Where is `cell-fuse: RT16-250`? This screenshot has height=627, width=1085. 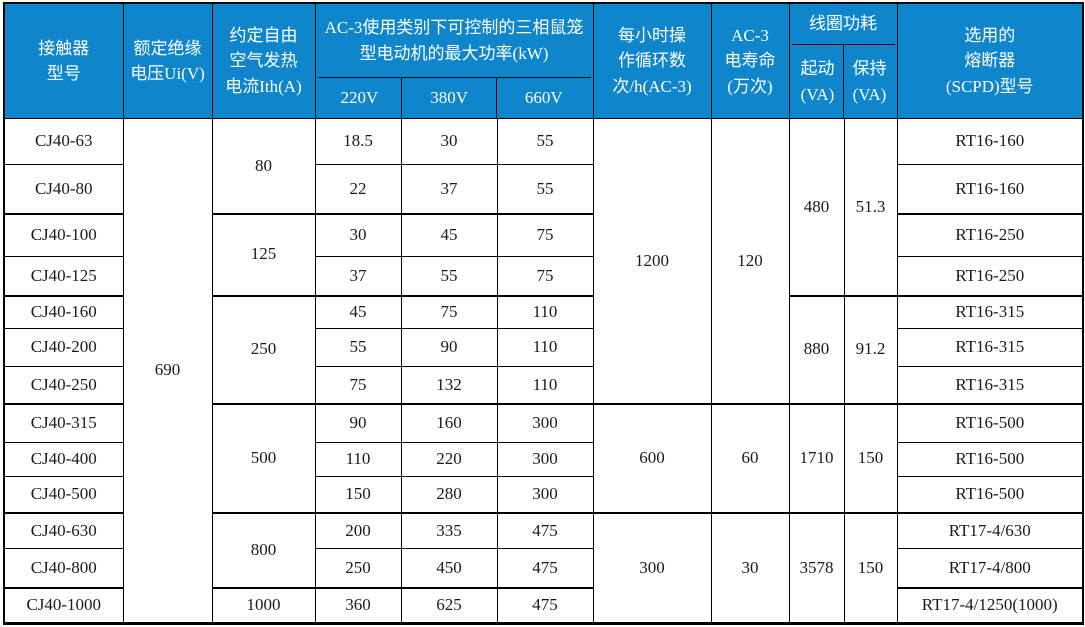 cell-fuse: RT16-250 is located at coordinates (990, 234).